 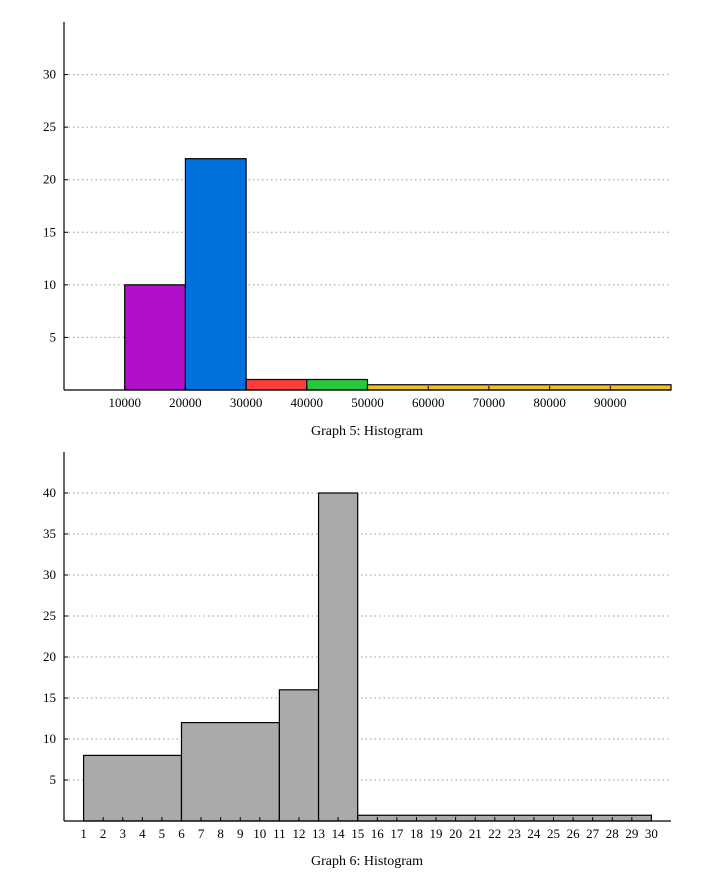 I want to click on x-tick-label: 21, so click(x=475, y=833).